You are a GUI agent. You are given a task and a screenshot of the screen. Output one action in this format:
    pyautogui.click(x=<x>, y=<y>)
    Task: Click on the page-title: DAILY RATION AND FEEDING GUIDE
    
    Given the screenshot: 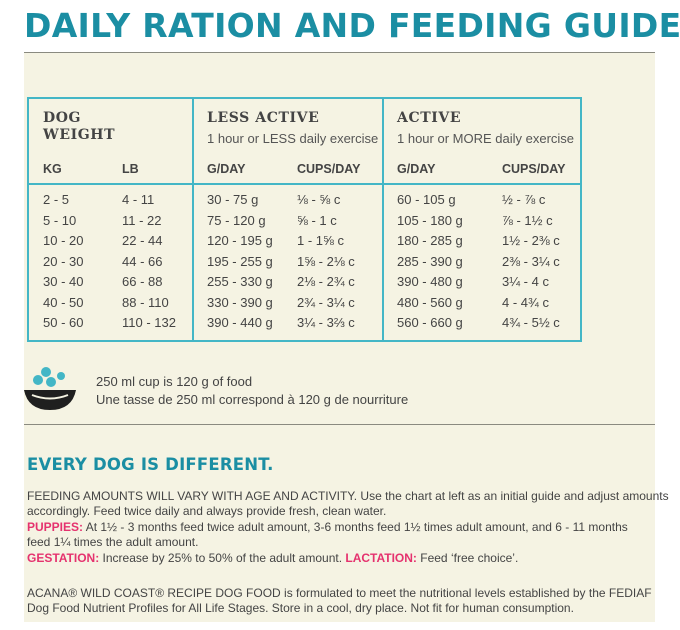 What is the action you would take?
    pyautogui.click(x=352, y=25)
    